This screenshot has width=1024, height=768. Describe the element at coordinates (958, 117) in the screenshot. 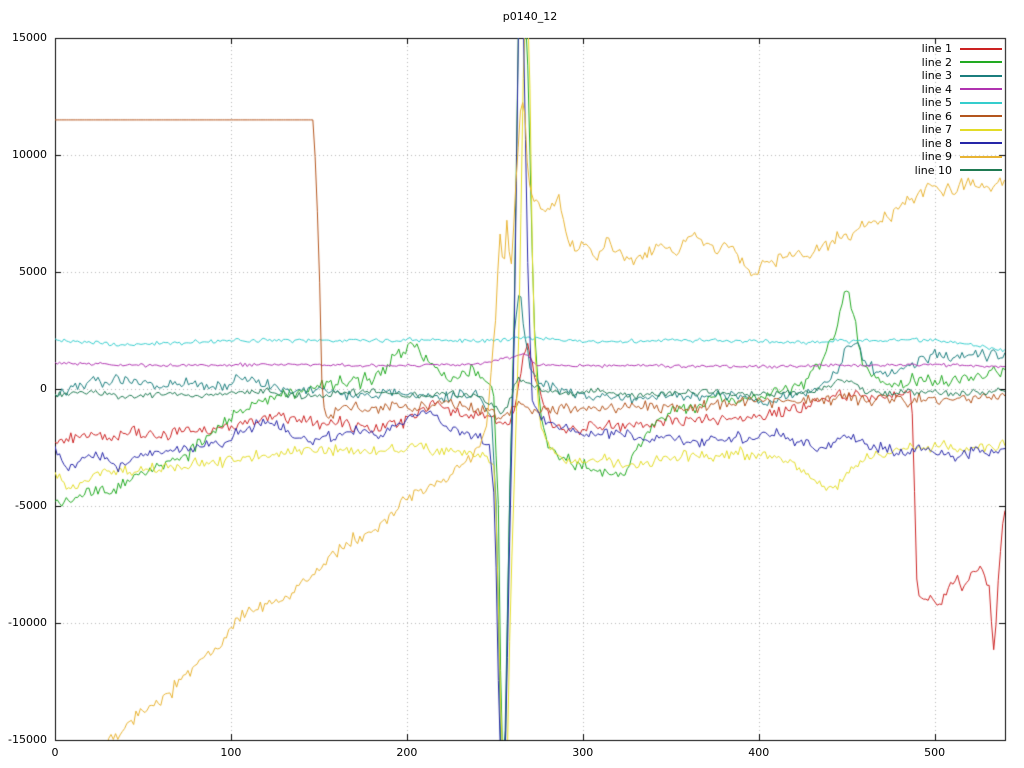

I see `legend-item: line 6` at that location.